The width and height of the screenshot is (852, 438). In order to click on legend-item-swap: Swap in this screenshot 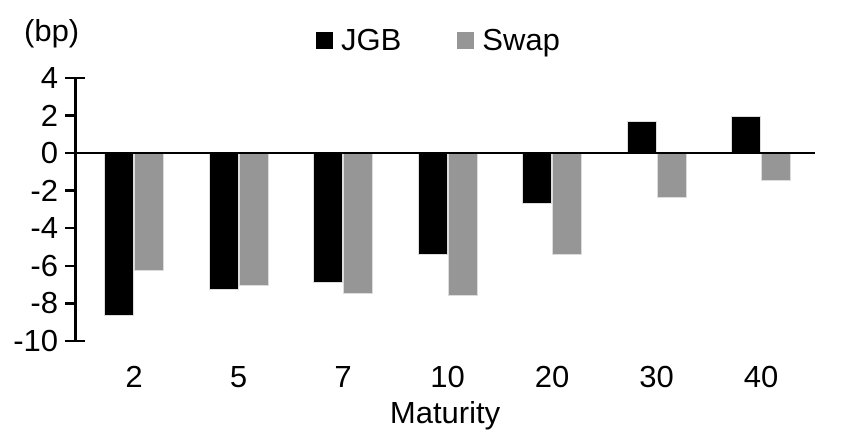, I will do `click(508, 40)`.